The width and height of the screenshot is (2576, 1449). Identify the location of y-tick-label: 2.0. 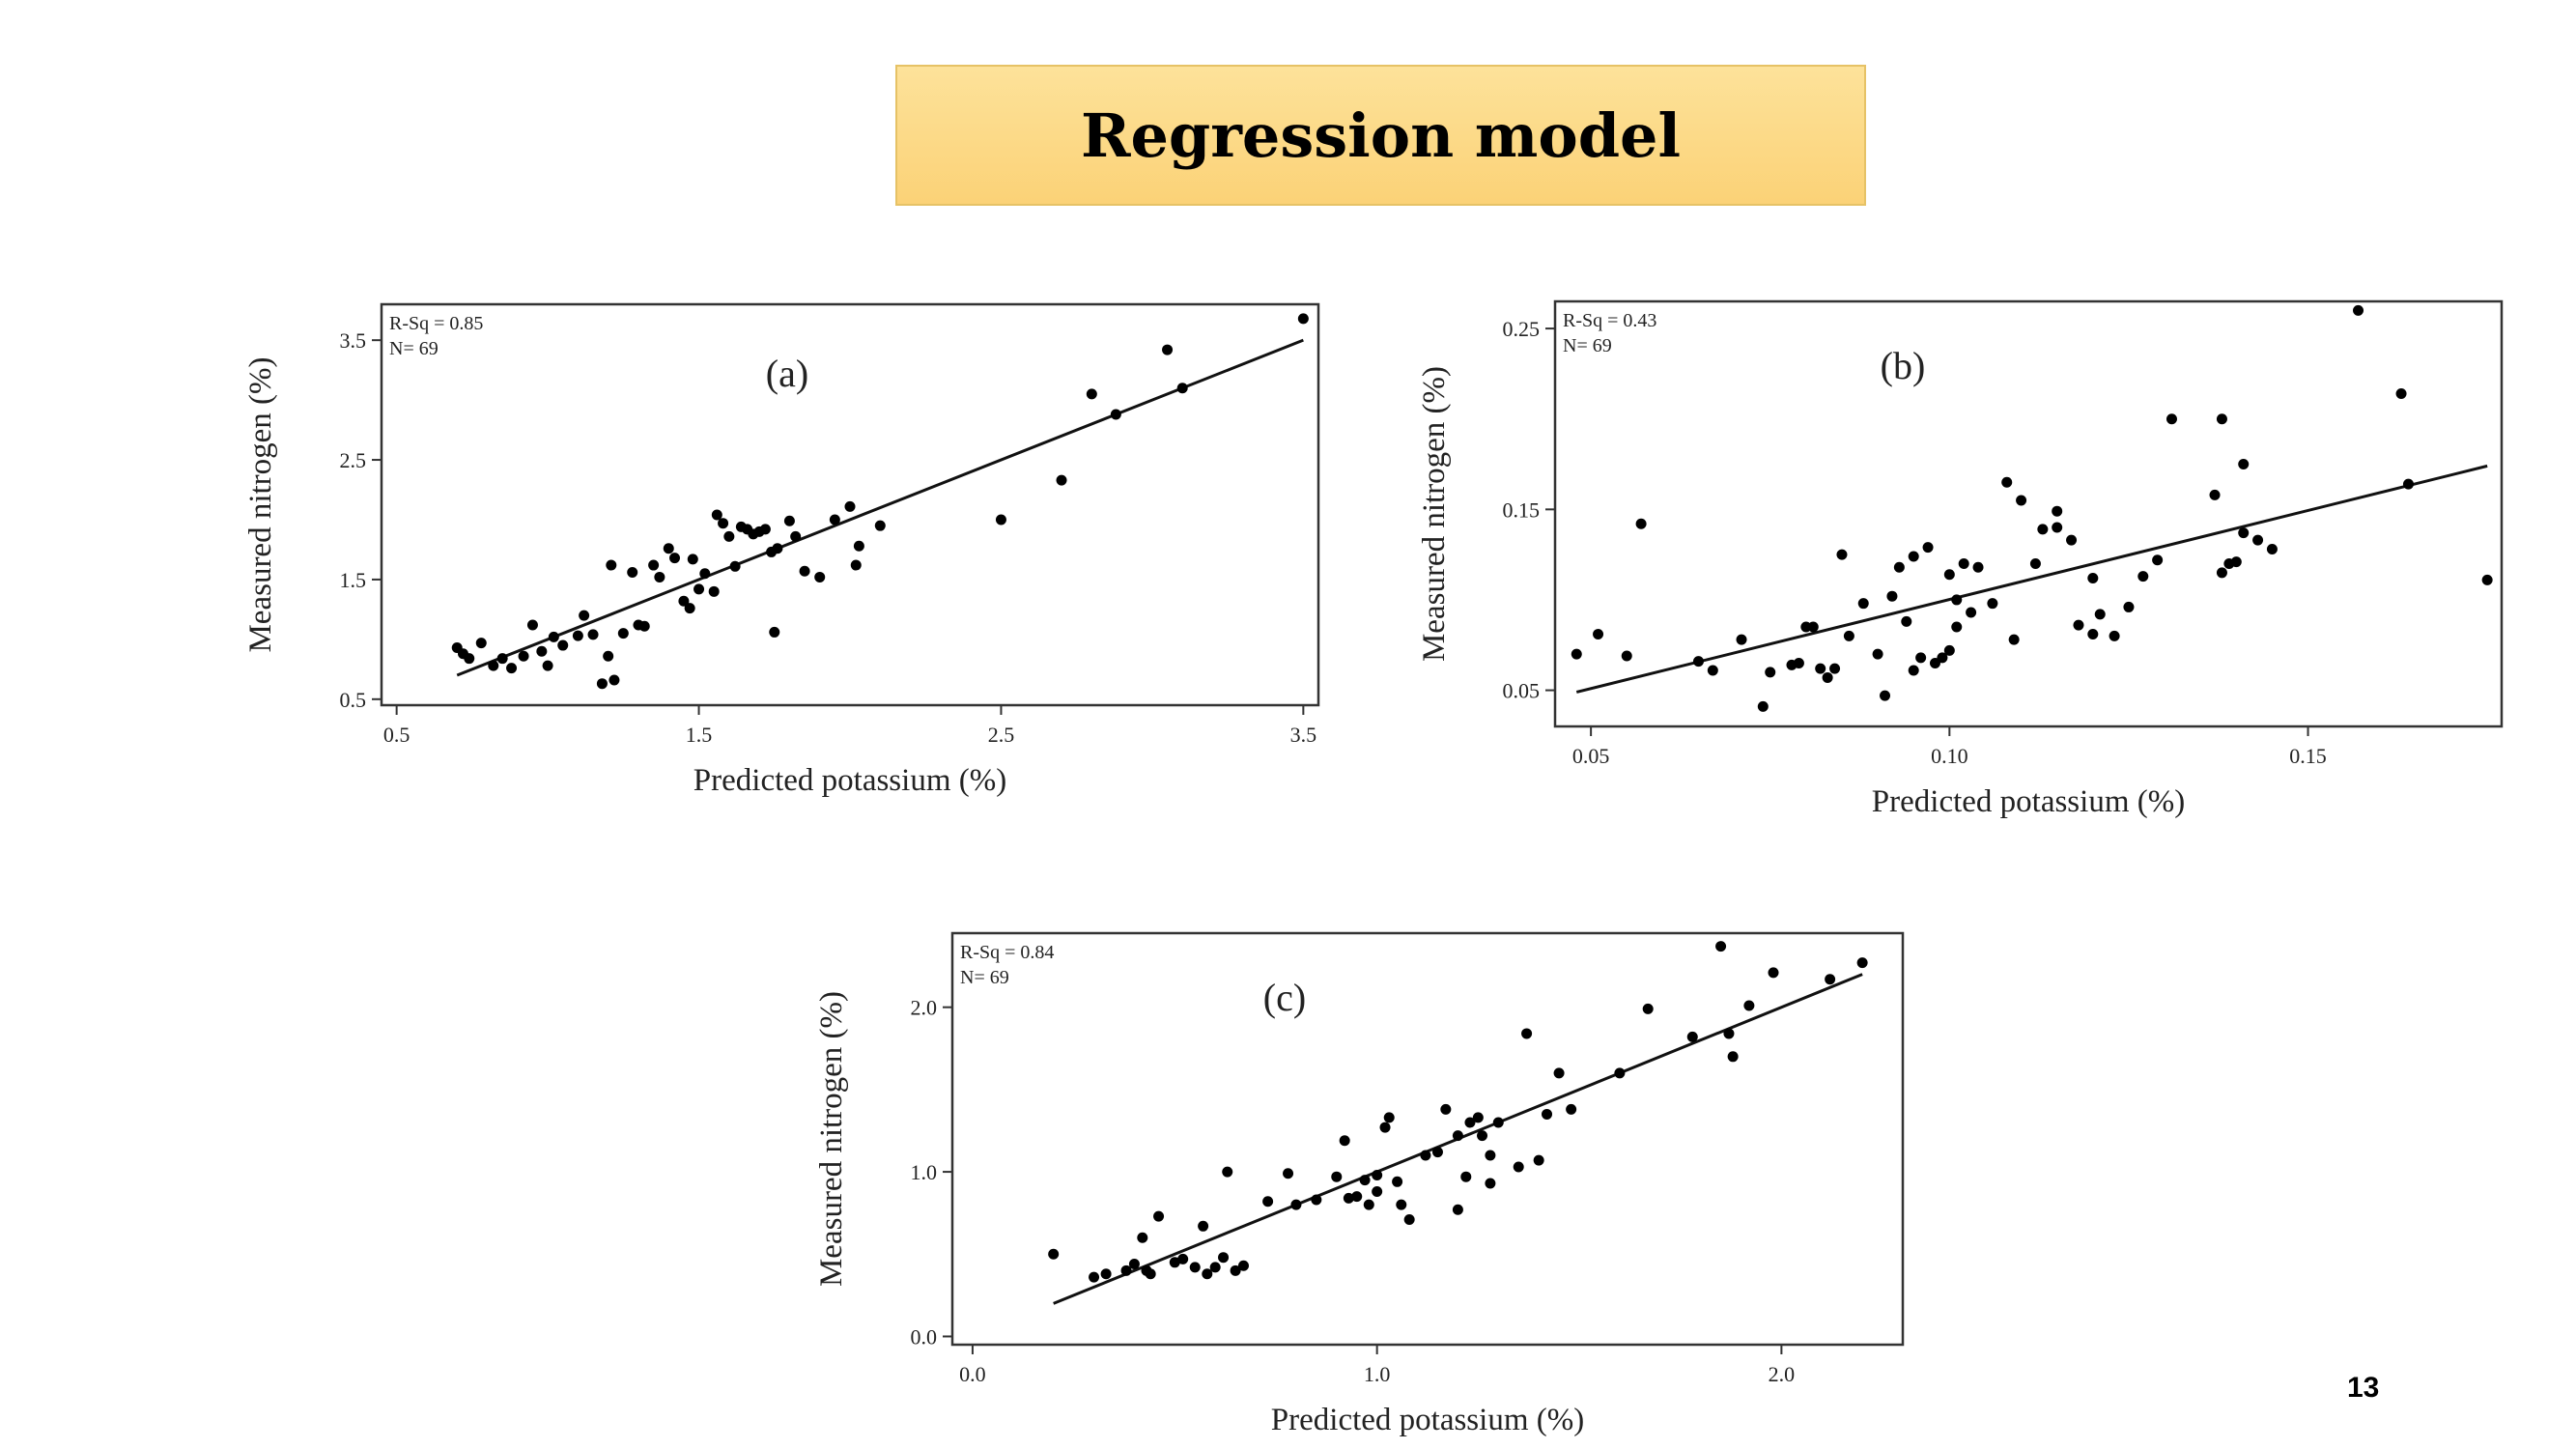
(924, 1008).